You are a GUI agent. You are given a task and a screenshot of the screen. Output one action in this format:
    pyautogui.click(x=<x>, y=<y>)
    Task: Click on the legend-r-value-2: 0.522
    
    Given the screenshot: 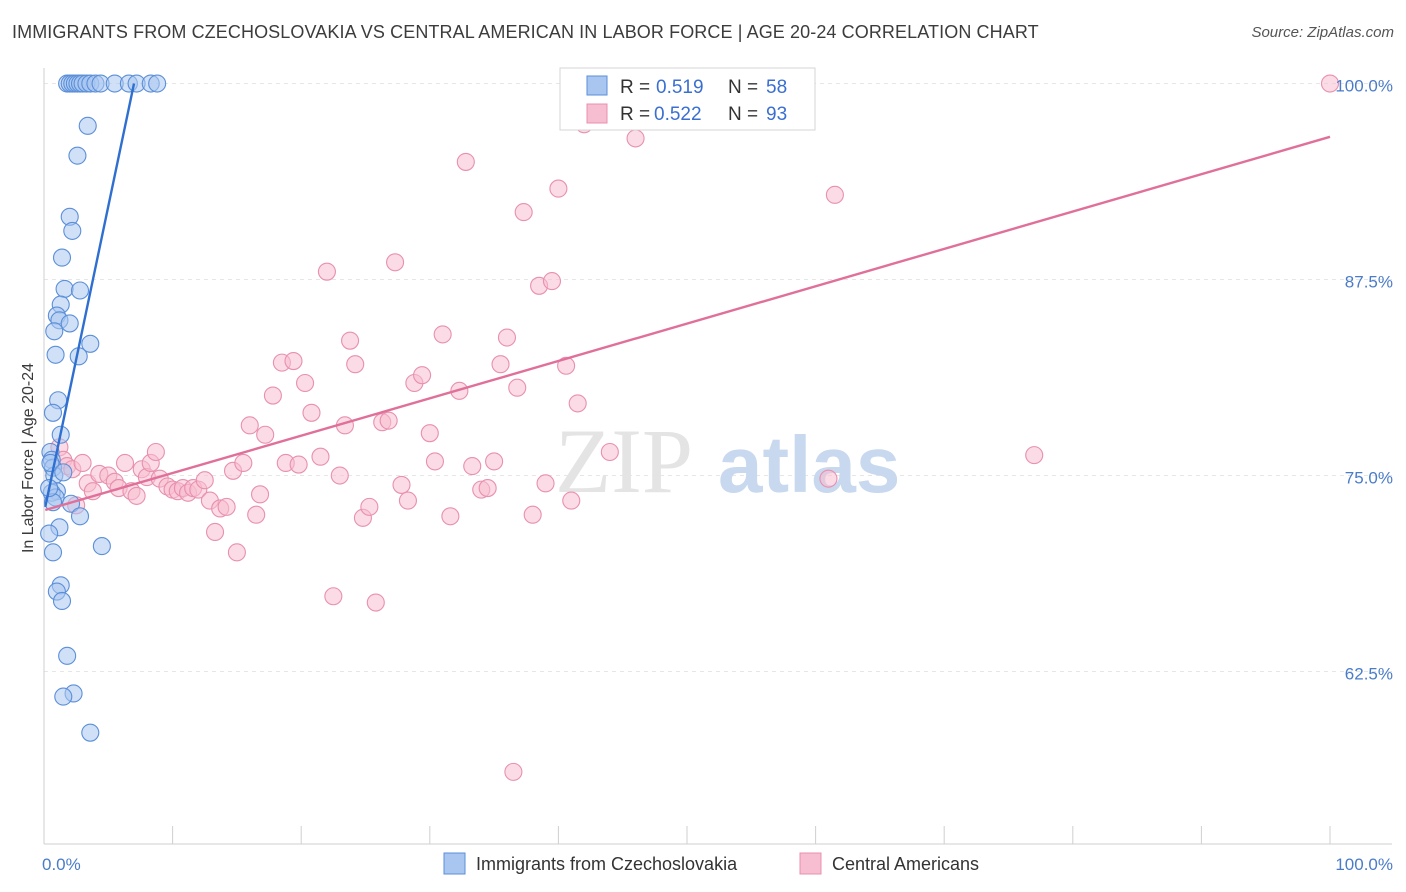 What is the action you would take?
    pyautogui.click(x=678, y=114)
    